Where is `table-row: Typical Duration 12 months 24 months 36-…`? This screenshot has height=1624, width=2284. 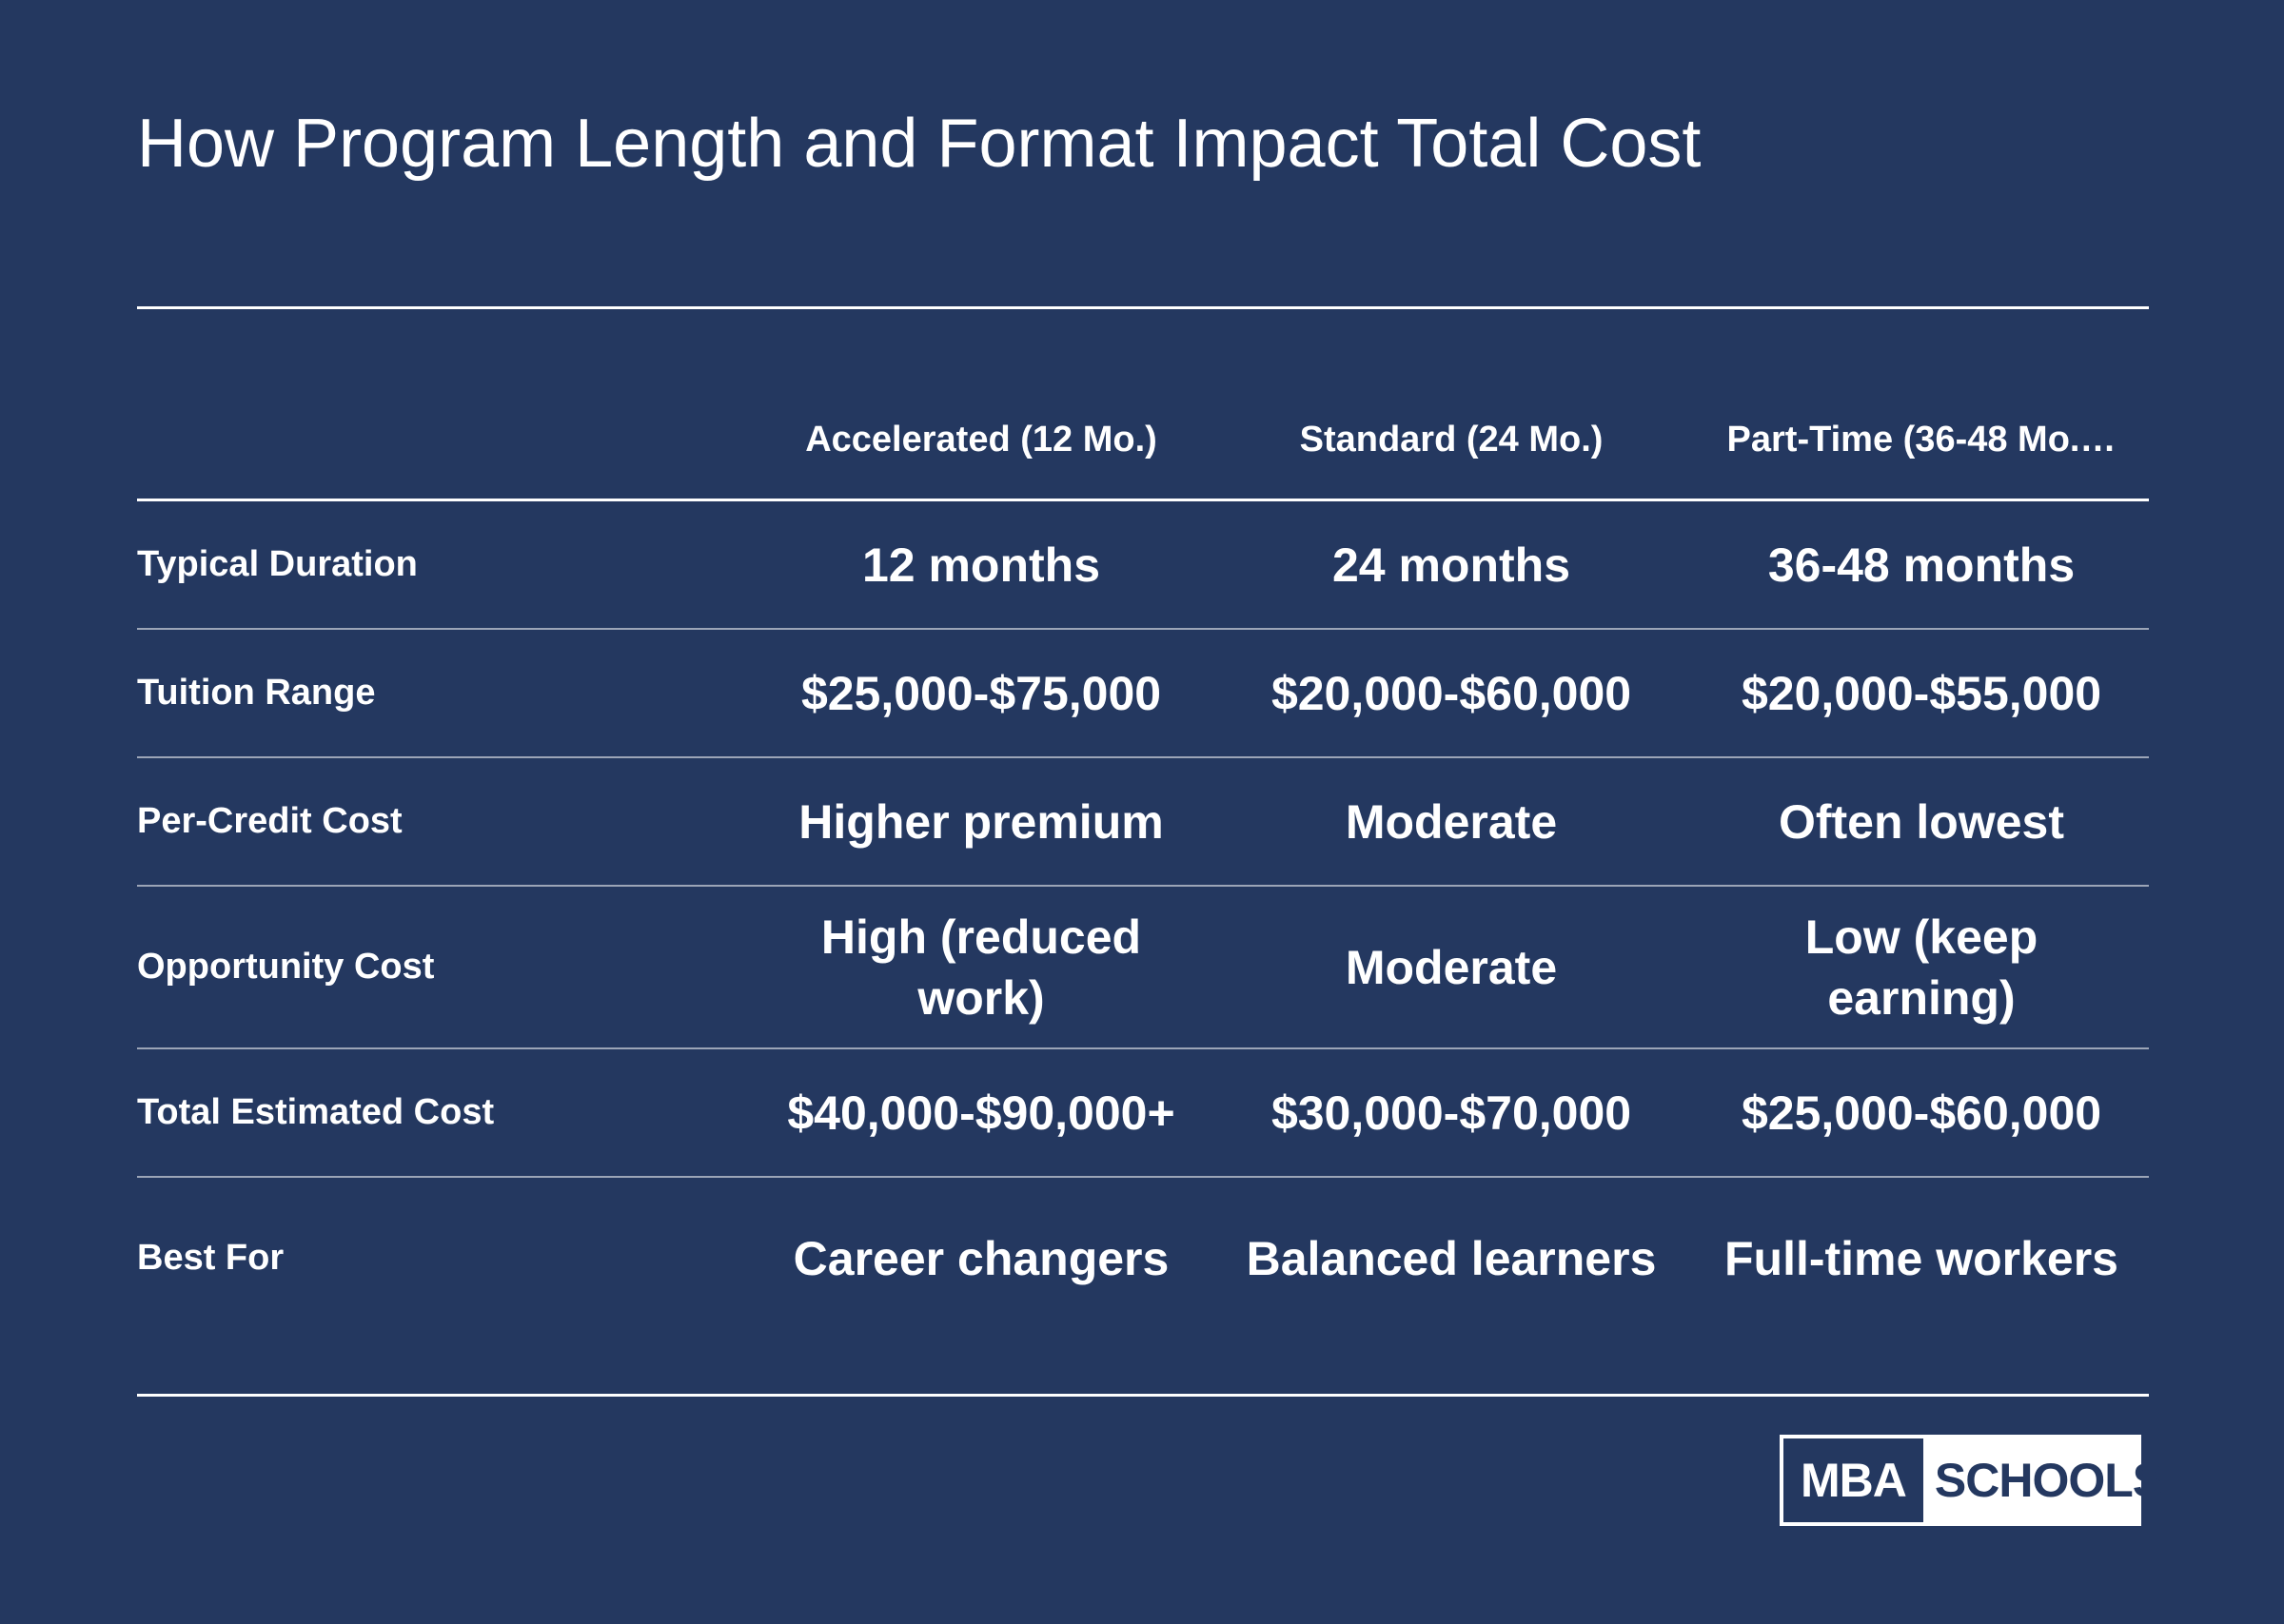
table-row: Typical Duration 12 months 24 months 36-… is located at coordinates (1143, 565).